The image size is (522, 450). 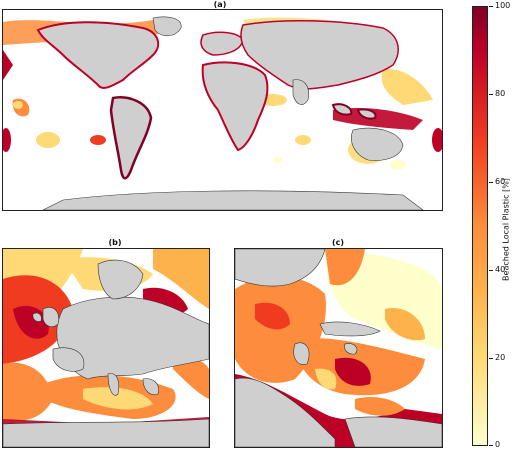 I want to click on colorbar-tick-label: 0, so click(x=498, y=444).